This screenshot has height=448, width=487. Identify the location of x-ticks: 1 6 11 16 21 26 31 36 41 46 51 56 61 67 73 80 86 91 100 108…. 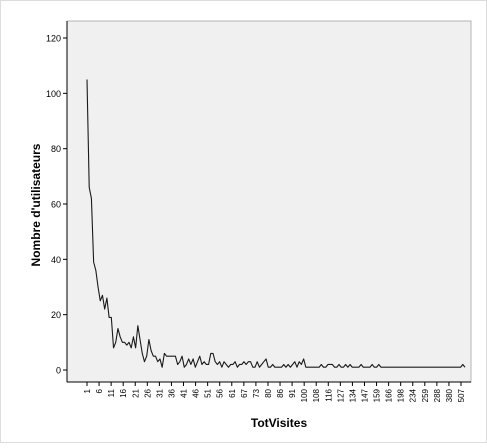
(274, 392).